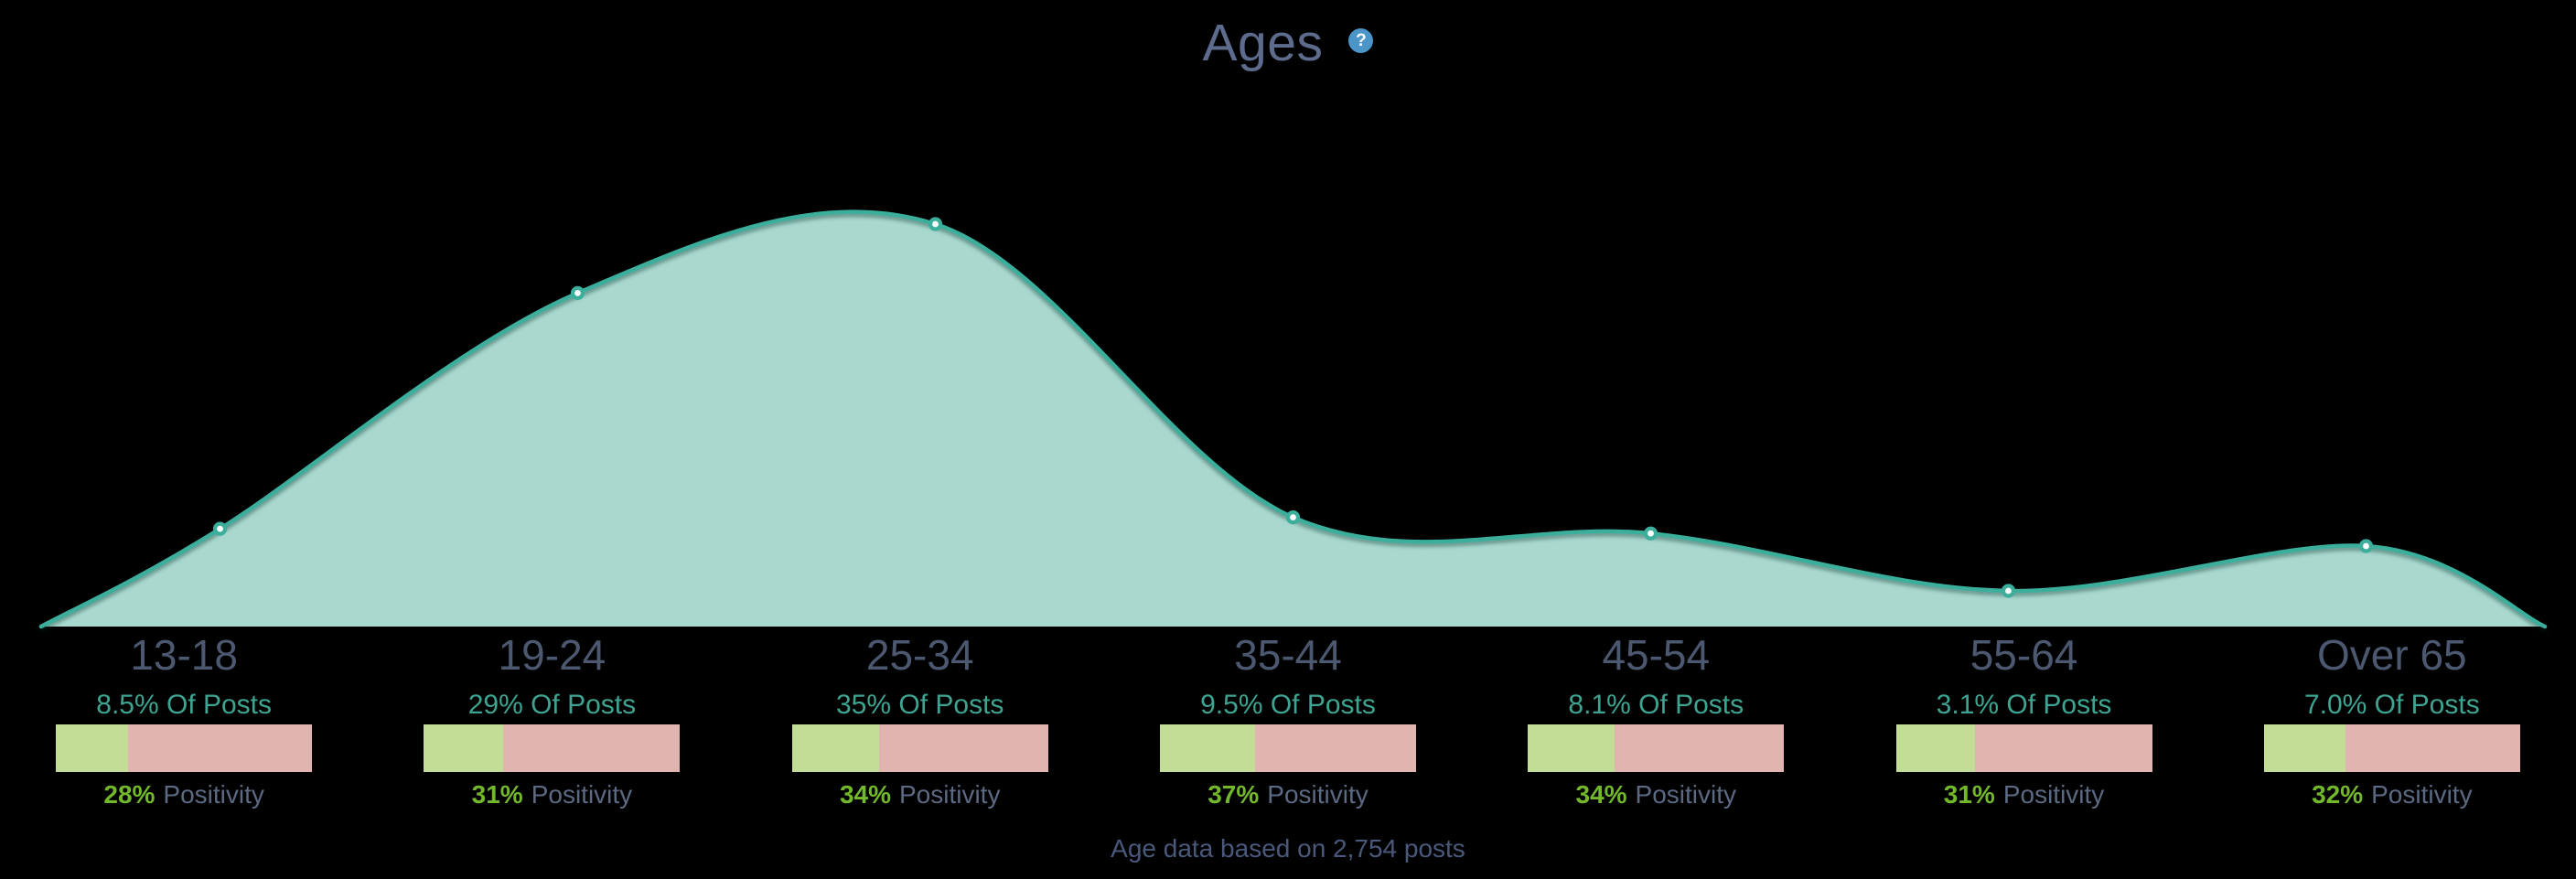  Describe the element at coordinates (1288, 848) in the screenshot. I see `footer-note: Age data based on 2,754 posts` at that location.